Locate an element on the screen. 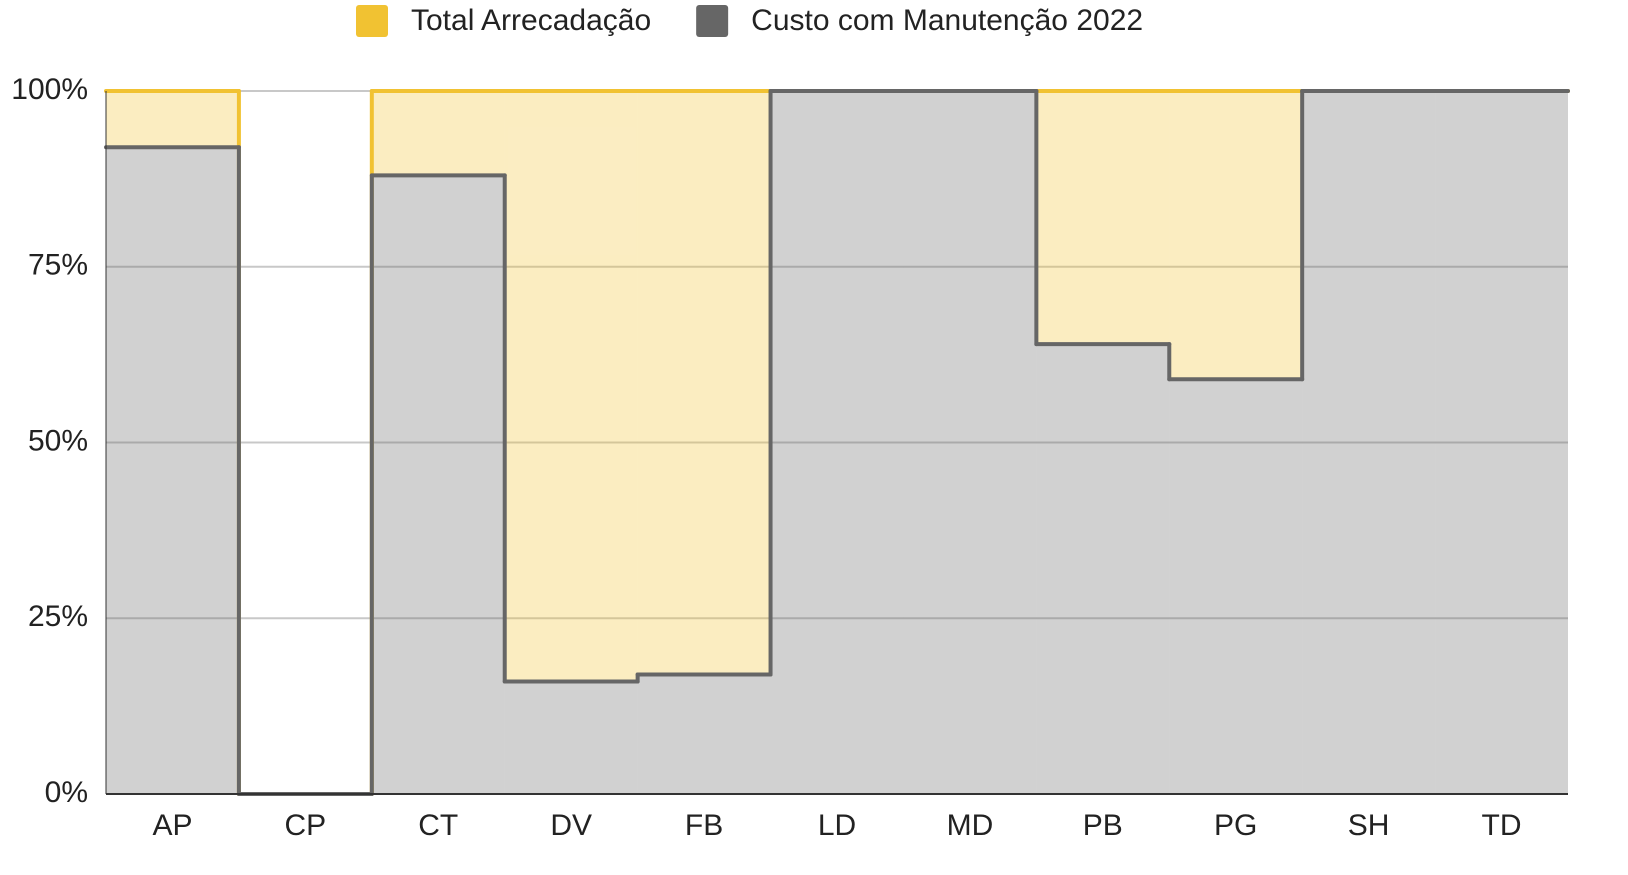  y-tick-label: 100% is located at coordinates (49, 89).